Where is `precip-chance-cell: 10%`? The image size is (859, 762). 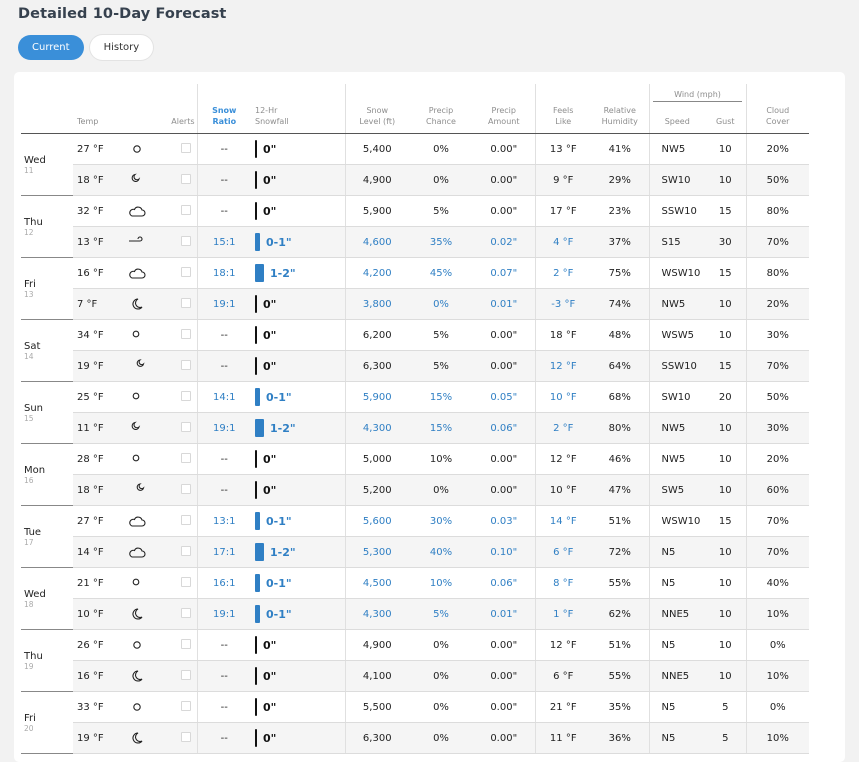 precip-chance-cell: 10% is located at coordinates (441, 459).